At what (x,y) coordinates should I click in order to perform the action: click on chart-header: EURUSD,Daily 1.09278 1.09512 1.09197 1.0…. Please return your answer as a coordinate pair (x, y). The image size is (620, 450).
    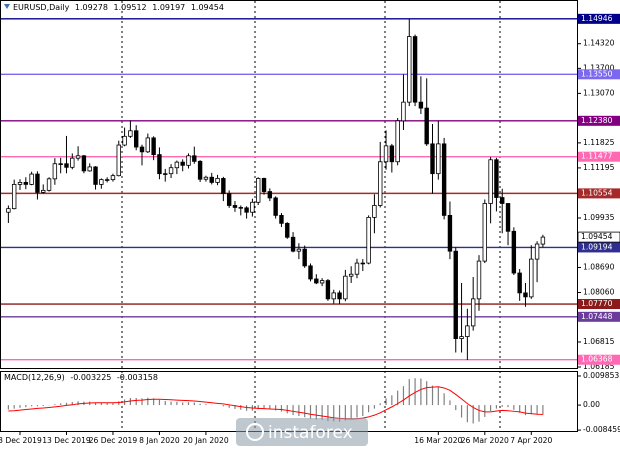
    Looking at the image, I should click on (118, 7).